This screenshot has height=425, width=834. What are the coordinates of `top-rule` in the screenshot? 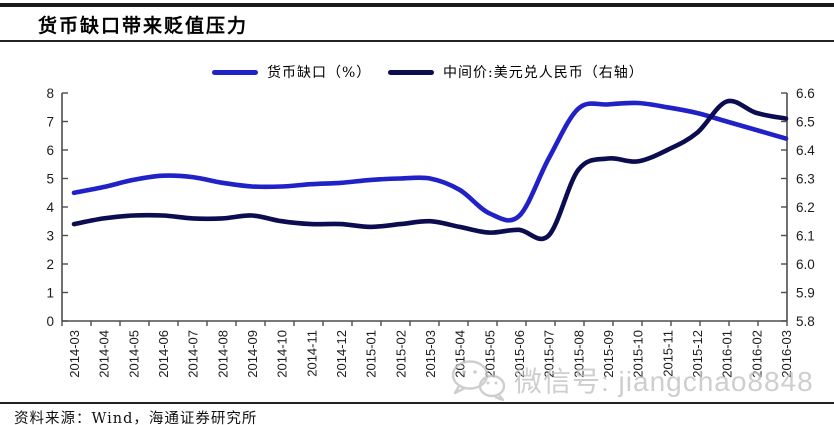 It's located at (417, 5).